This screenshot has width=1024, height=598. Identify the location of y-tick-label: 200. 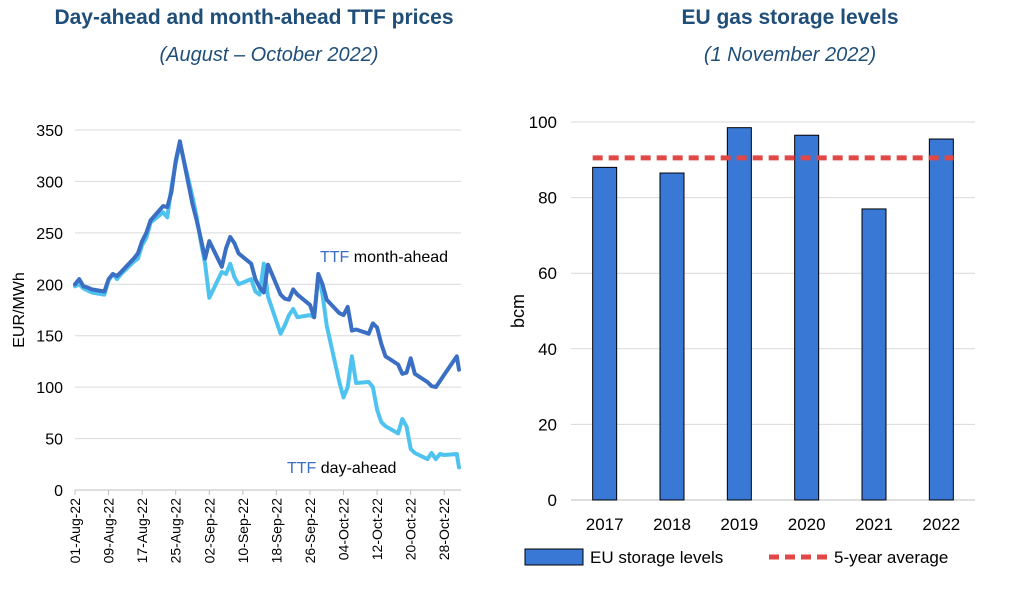
(49, 285).